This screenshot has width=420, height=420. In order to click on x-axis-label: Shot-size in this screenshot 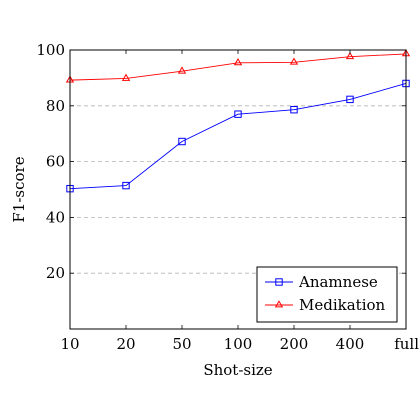, I will do `click(237, 370)`.